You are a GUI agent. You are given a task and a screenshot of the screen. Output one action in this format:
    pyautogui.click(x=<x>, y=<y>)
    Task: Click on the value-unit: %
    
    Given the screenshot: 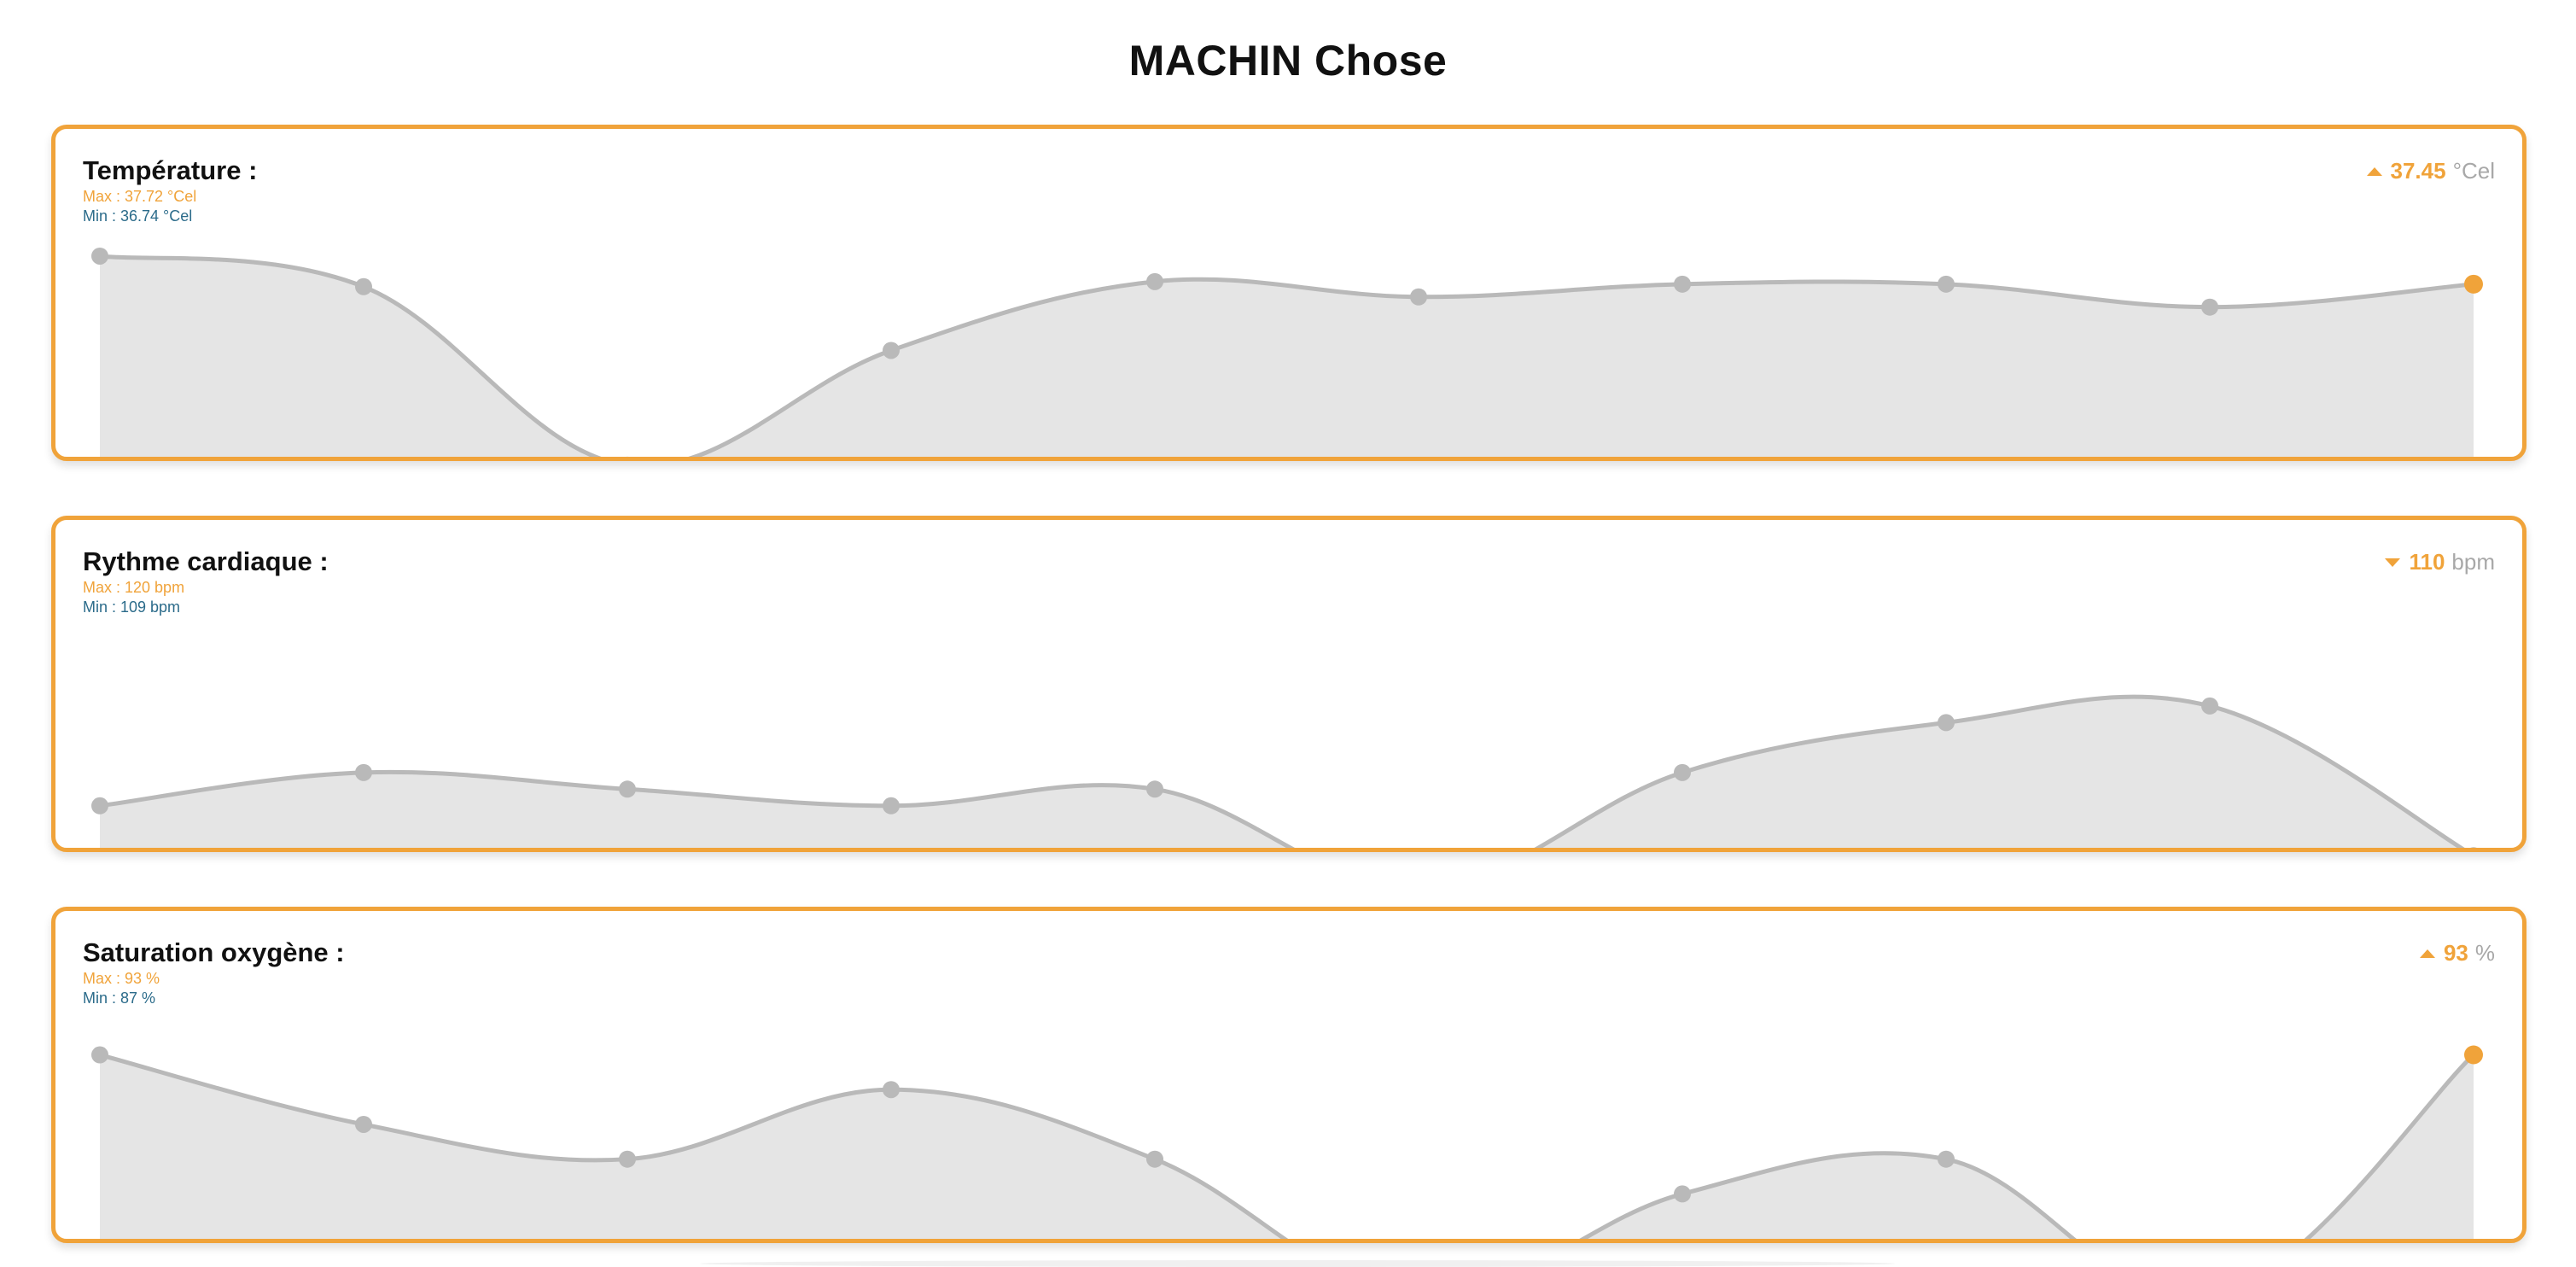 What is the action you would take?
    pyautogui.click(x=2484, y=953)
    